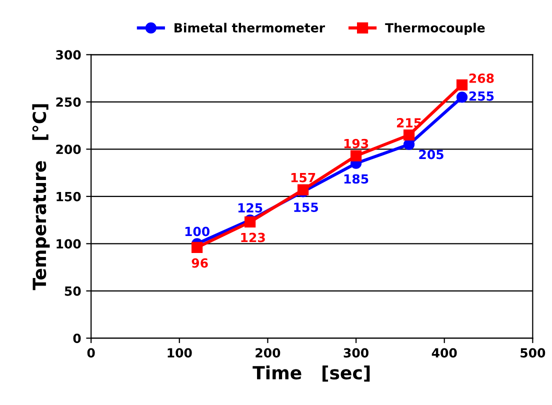 The width and height of the screenshot is (552, 405). What do you see at coordinates (180, 353) in the screenshot?
I see `x-tick-label: 100` at bounding box center [180, 353].